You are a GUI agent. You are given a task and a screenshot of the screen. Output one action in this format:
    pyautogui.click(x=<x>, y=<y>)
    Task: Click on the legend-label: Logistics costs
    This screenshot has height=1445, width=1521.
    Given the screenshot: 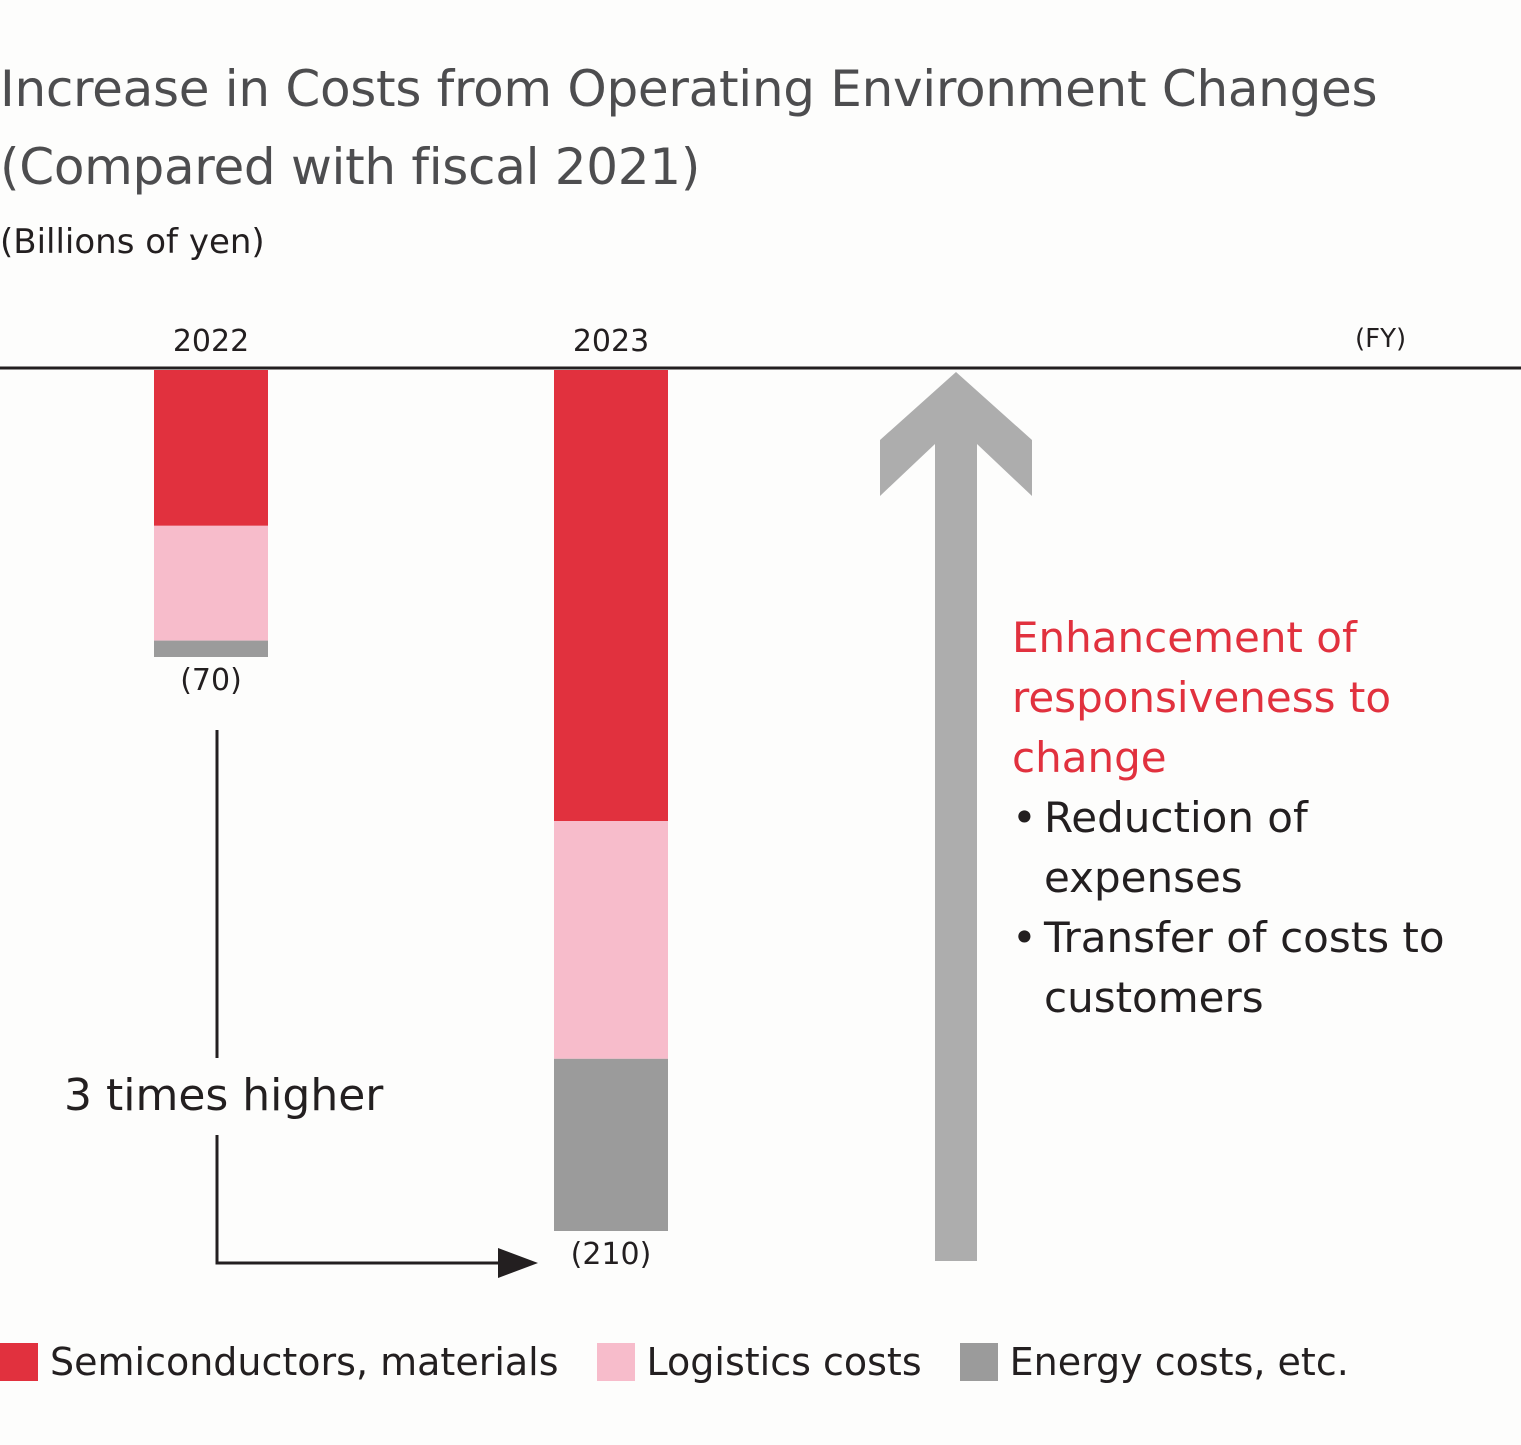 What is the action you would take?
    pyautogui.click(x=784, y=1362)
    